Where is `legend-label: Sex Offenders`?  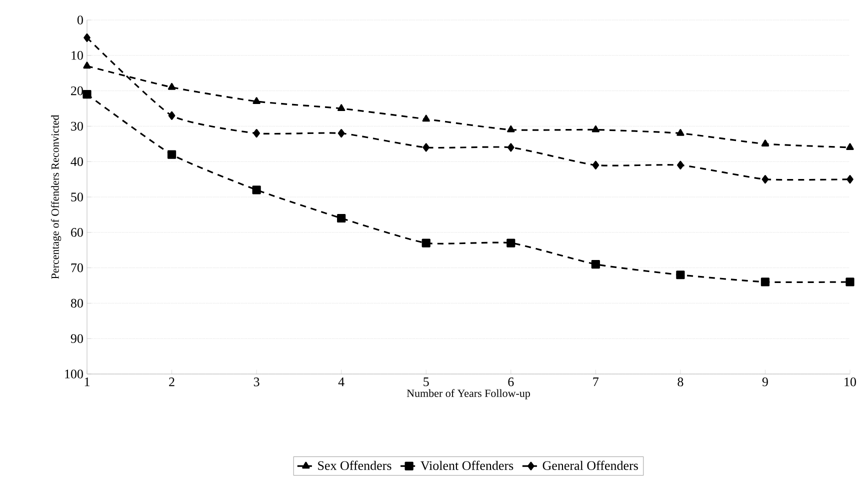
legend-label: Sex Offenders is located at coordinates (355, 465).